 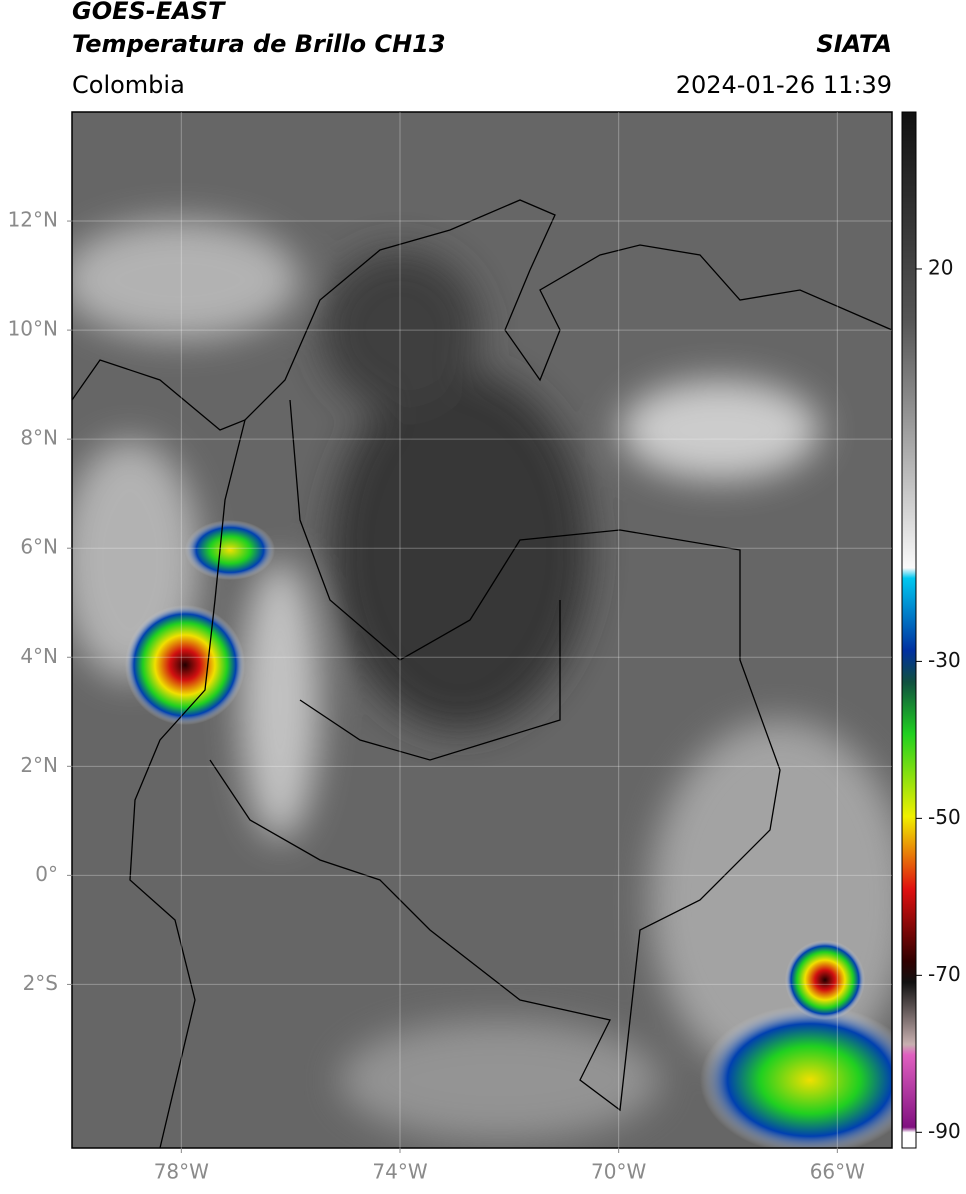 I want to click on timestamp: 2024-01-26 11:39, so click(x=784, y=85).